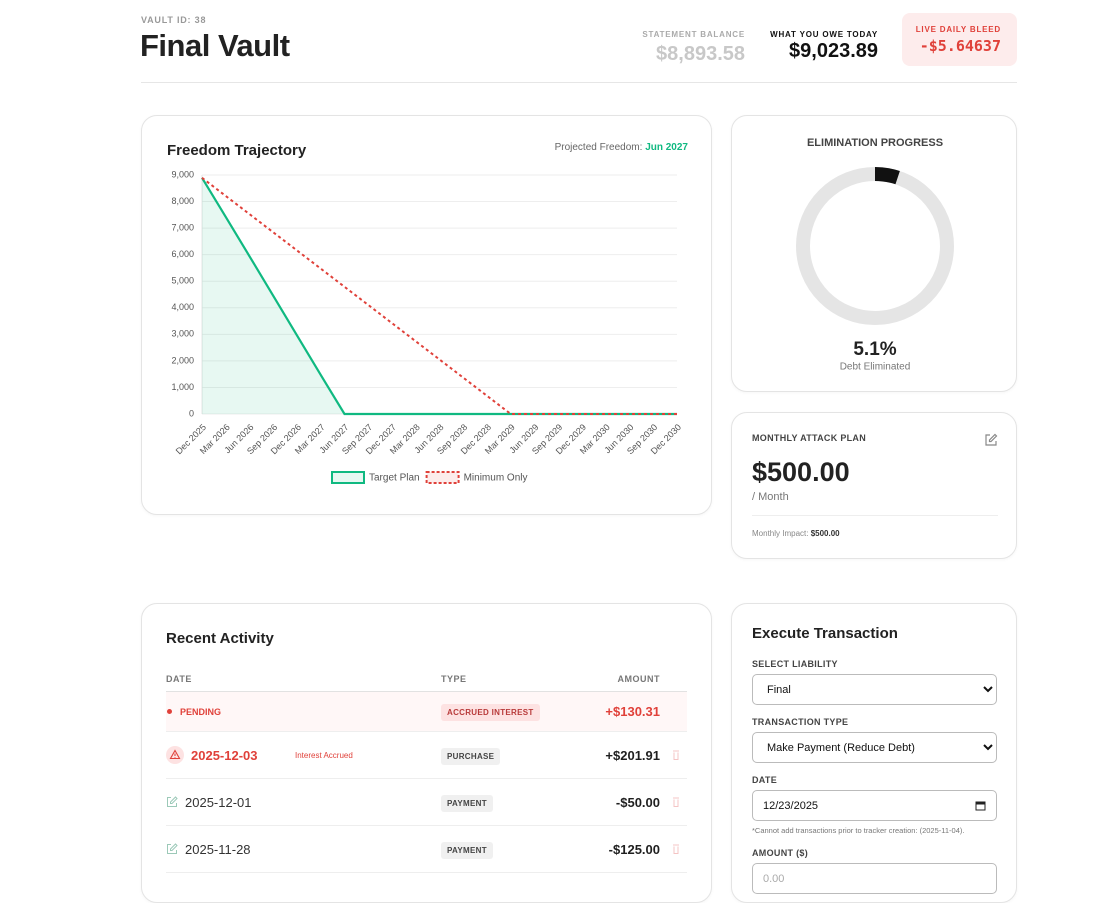  Describe the element at coordinates (182, 360) in the screenshot. I see `y-tick-label: 2,000` at that location.